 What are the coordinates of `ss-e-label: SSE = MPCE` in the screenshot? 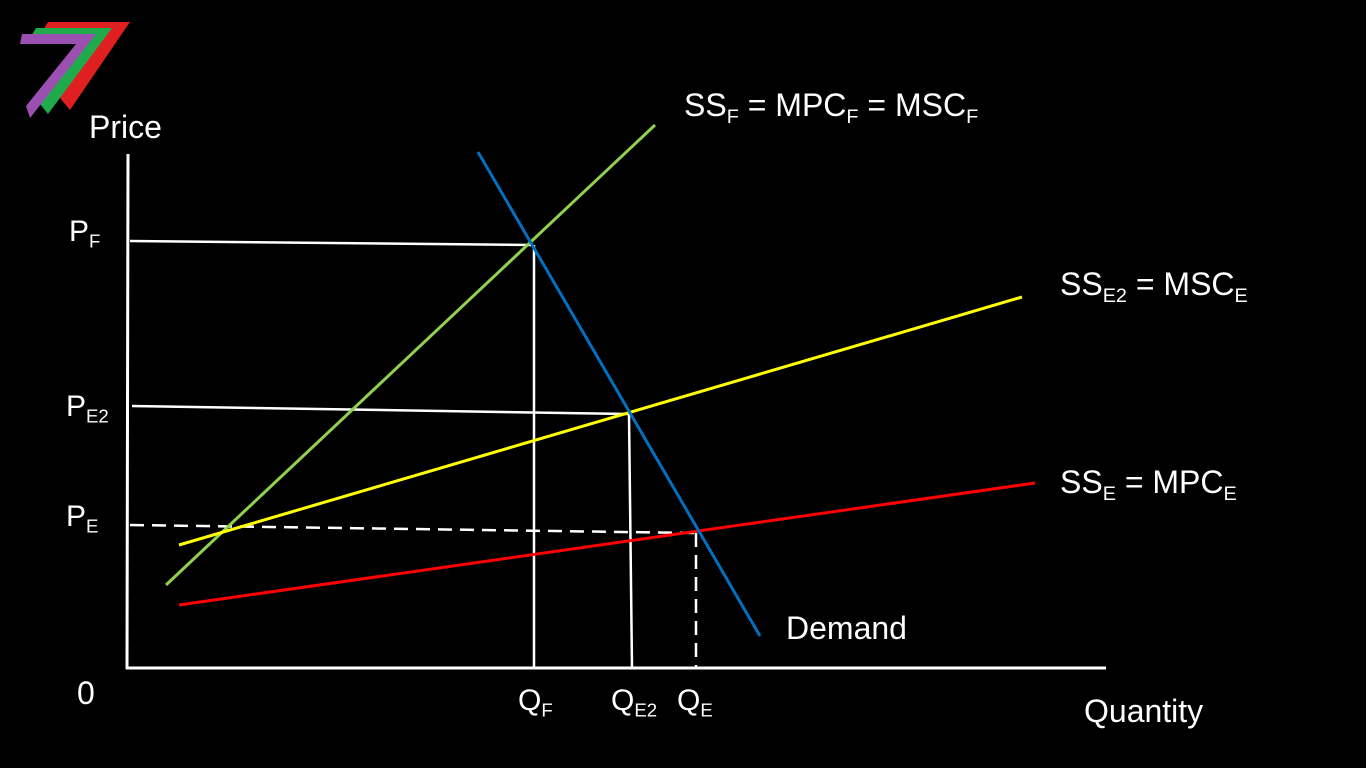 It's located at (1148, 484).